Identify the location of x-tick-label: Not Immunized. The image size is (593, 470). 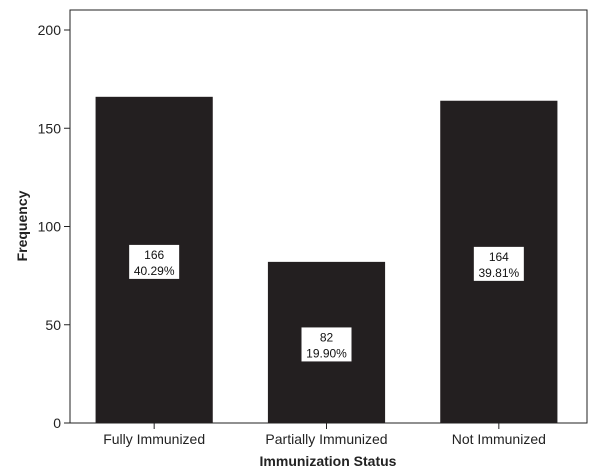
(499, 439).